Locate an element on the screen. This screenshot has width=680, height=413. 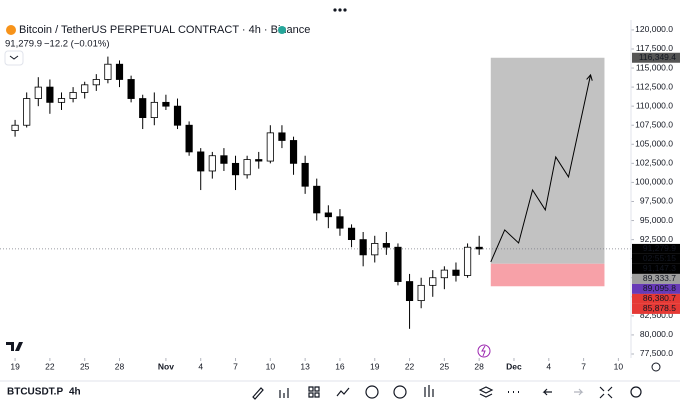
alarm is located at coordinates (400, 392).